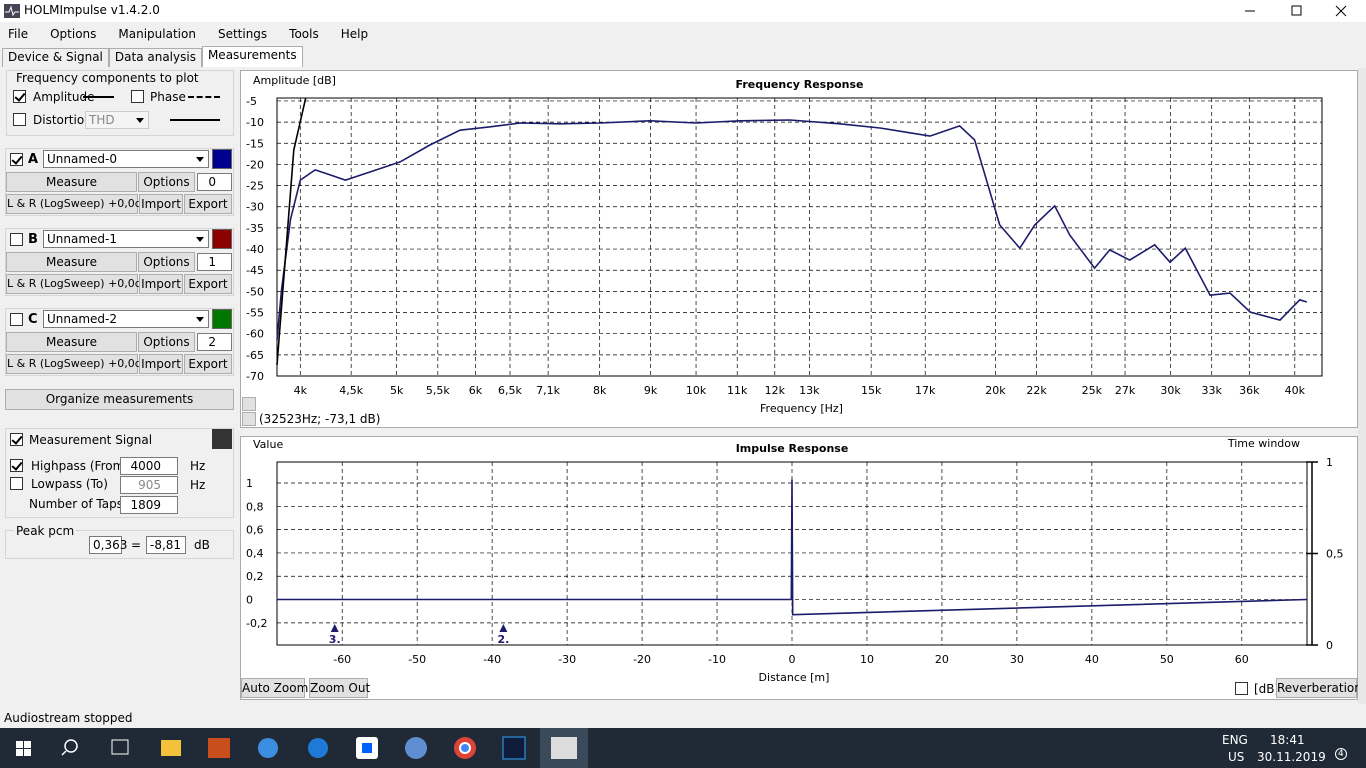  What do you see at coordinates (149, 485) in the screenshot?
I see `input: 905` at bounding box center [149, 485].